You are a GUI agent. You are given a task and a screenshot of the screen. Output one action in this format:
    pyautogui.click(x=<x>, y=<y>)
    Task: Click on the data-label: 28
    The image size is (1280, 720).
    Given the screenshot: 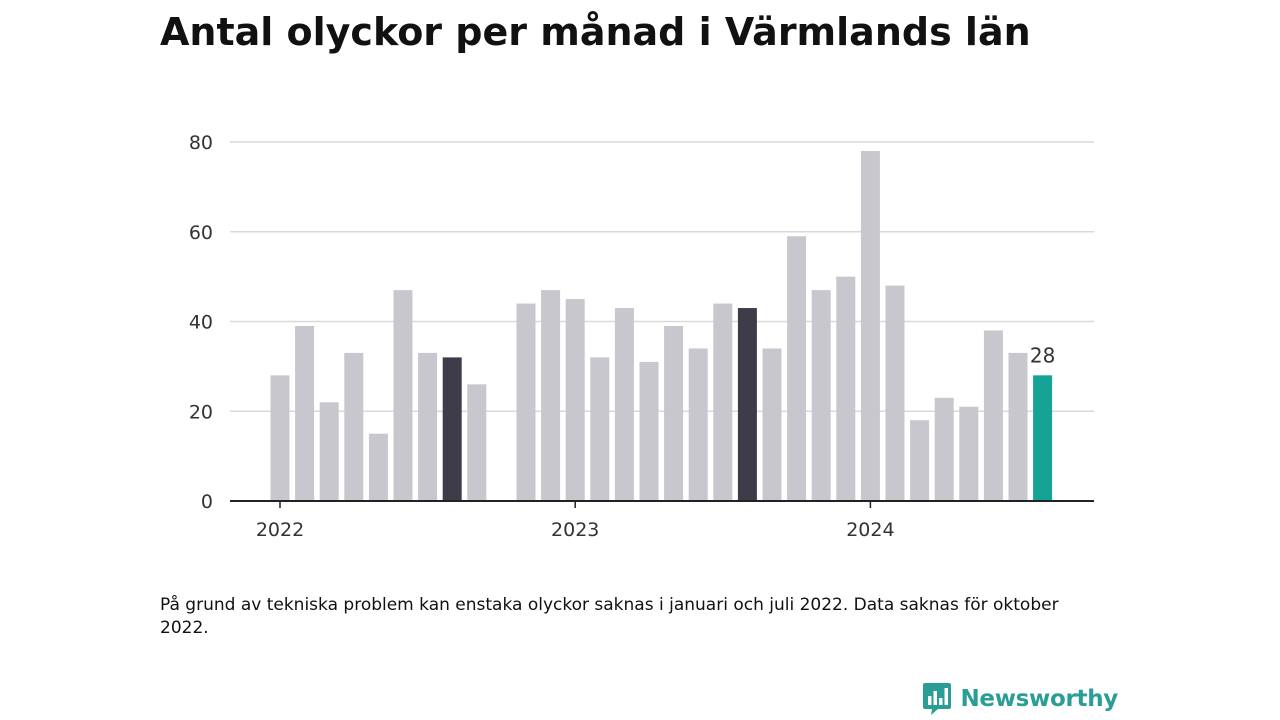 What is the action you would take?
    pyautogui.click(x=1042, y=355)
    